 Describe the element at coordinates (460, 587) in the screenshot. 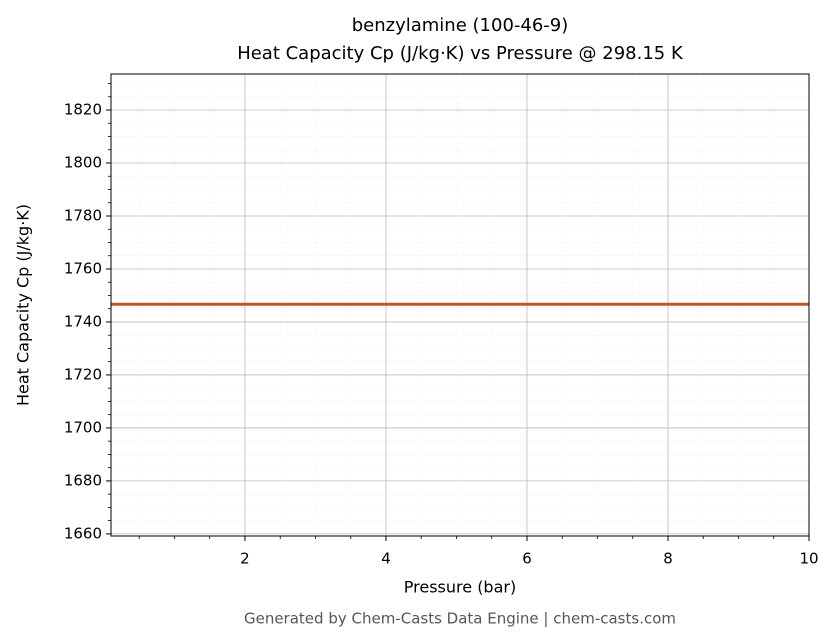

I see `x-axis-label: Pressure (bar)` at that location.